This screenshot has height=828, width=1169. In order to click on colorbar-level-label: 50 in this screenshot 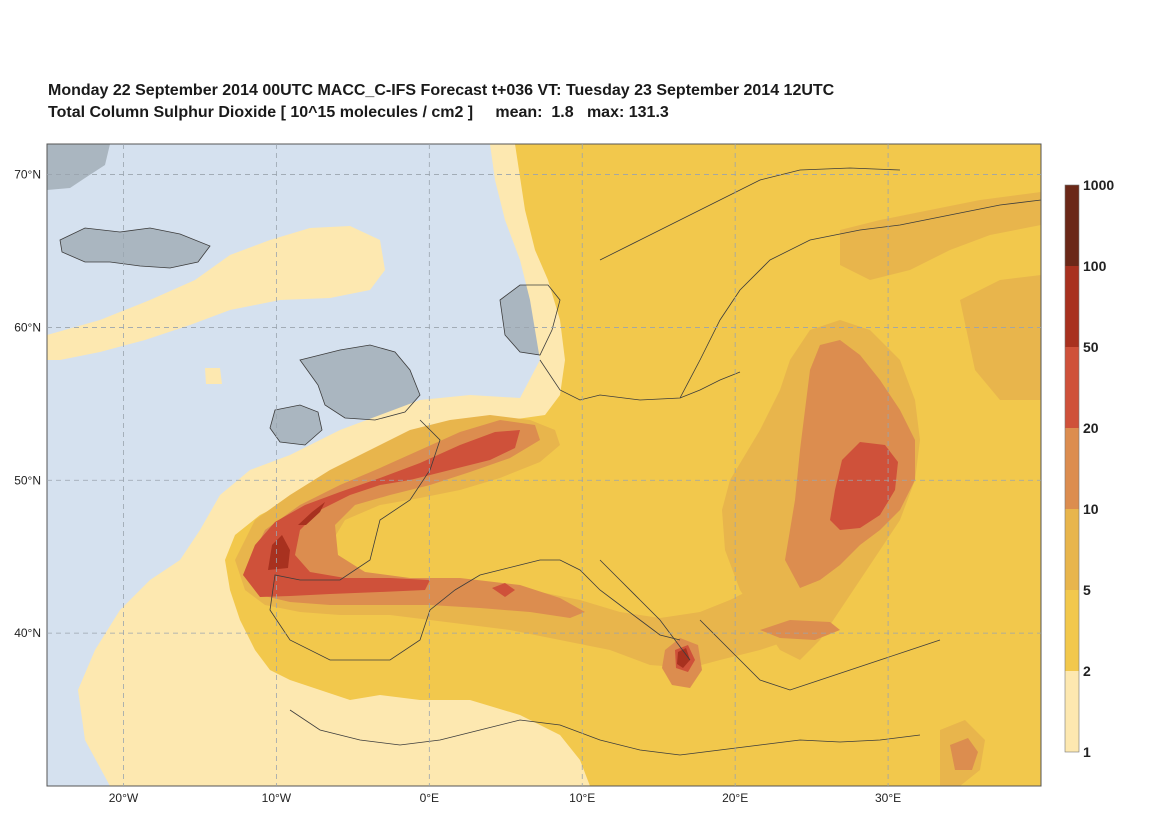, I will do `click(1091, 347)`.